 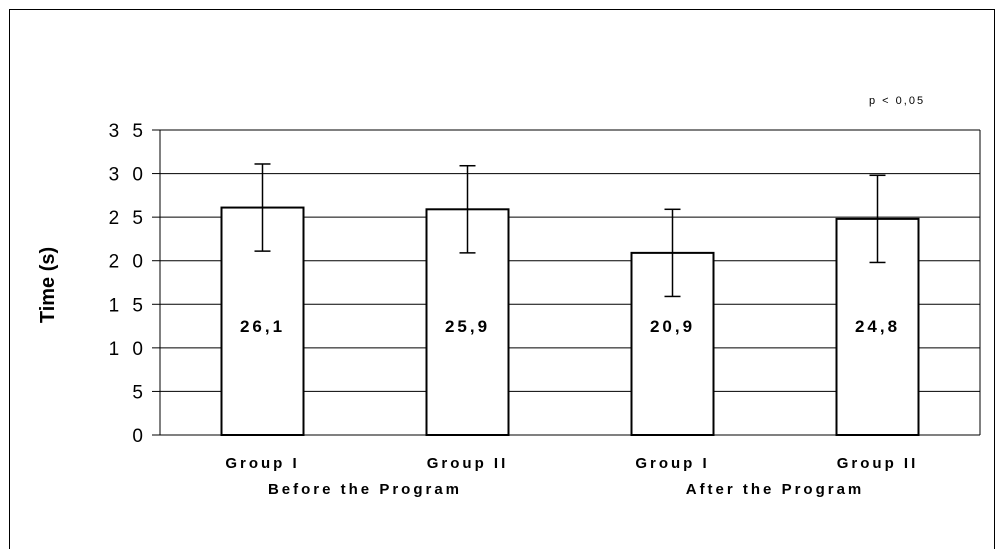 I want to click on y-tick-label: 2 5, so click(x=128, y=218).